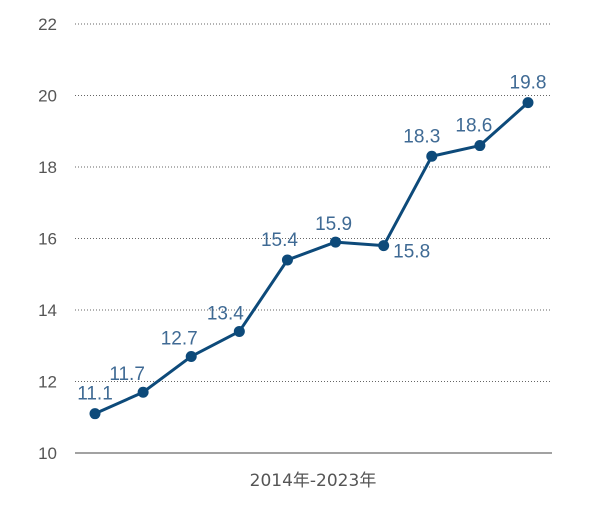 The image size is (600, 505). Describe the element at coordinates (333, 224) in the screenshot. I see `data-label: 15.9` at that location.